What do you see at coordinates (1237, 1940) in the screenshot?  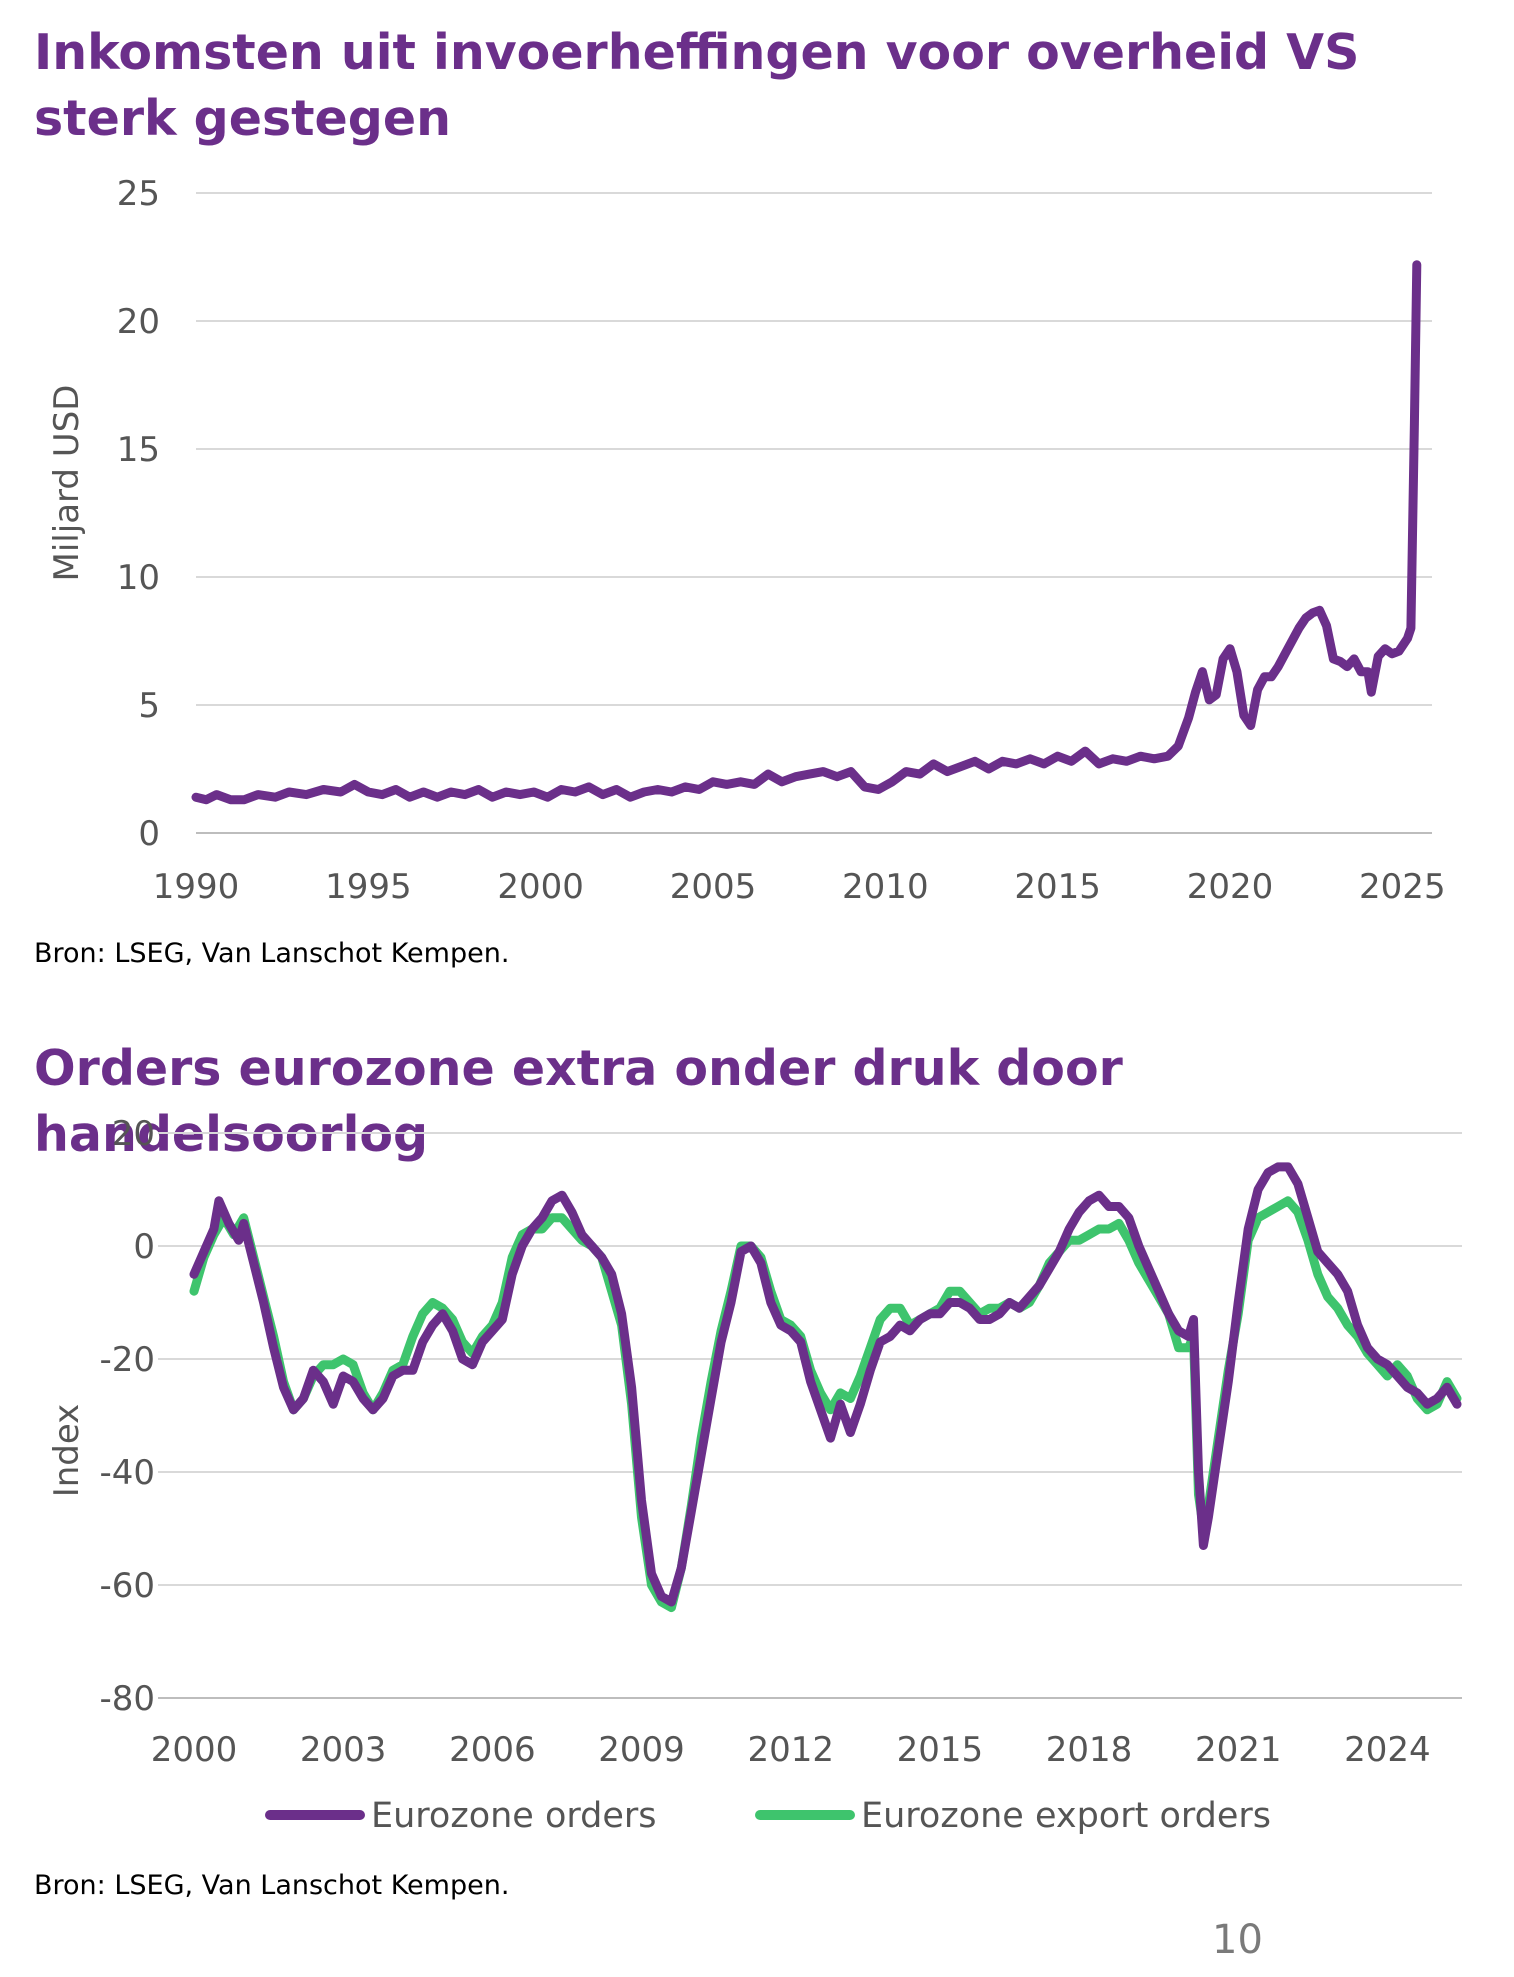 I see `page-number: 10` at bounding box center [1237, 1940].